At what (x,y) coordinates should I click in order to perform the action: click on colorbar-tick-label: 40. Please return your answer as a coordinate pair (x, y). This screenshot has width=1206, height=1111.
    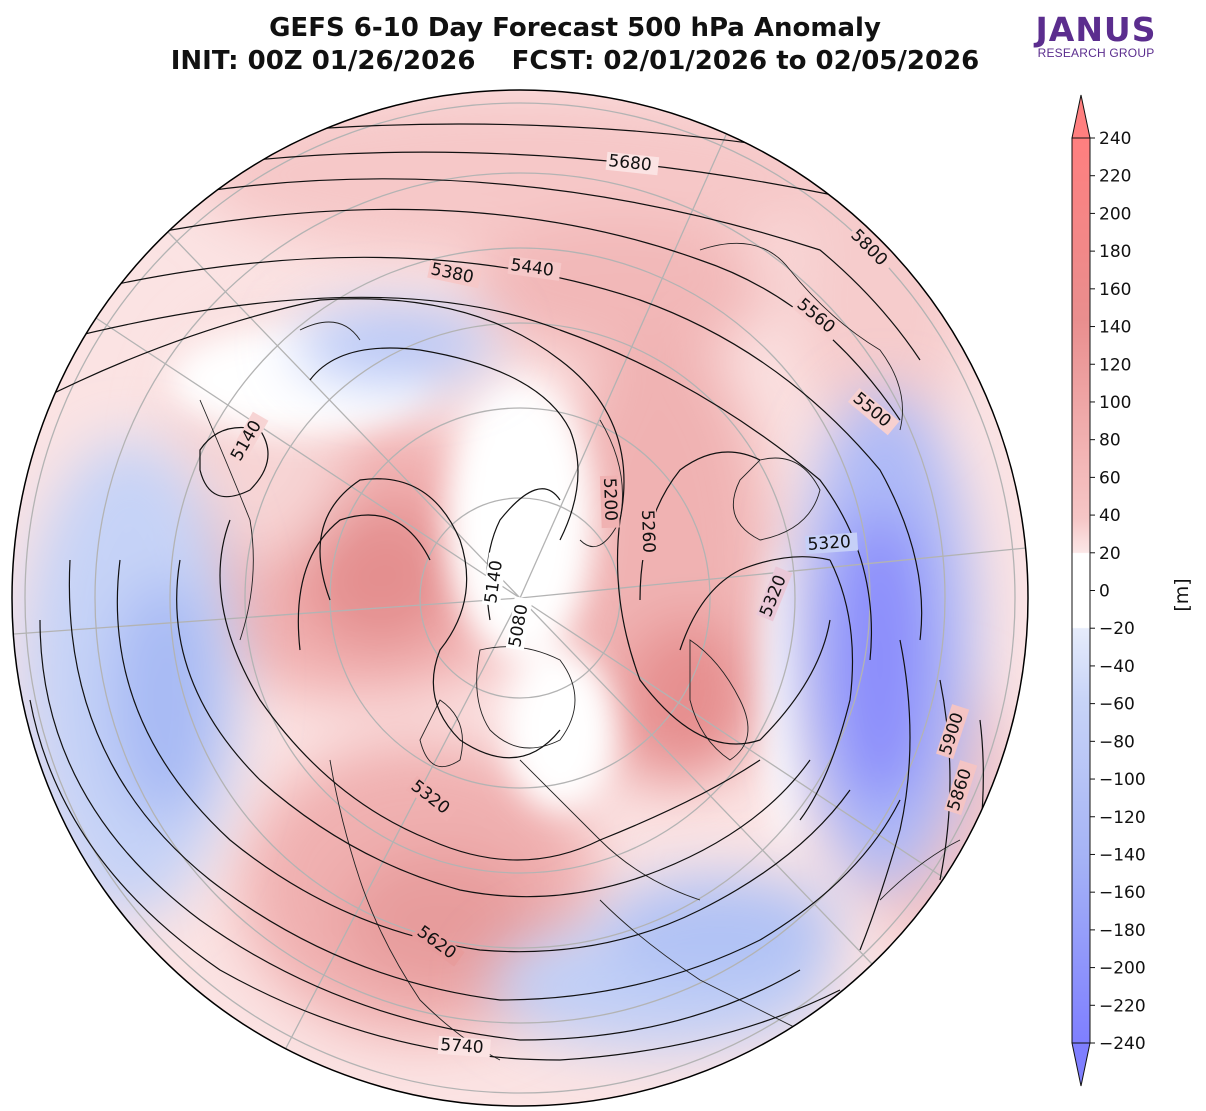
    Looking at the image, I should click on (1110, 516).